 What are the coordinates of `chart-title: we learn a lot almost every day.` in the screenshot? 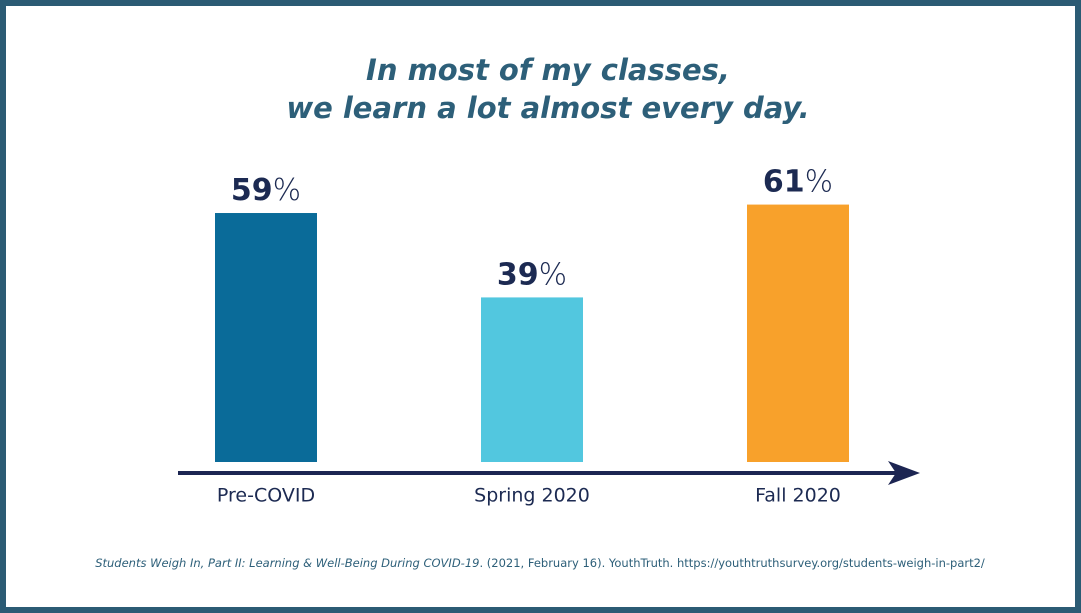 It's located at (547, 108).